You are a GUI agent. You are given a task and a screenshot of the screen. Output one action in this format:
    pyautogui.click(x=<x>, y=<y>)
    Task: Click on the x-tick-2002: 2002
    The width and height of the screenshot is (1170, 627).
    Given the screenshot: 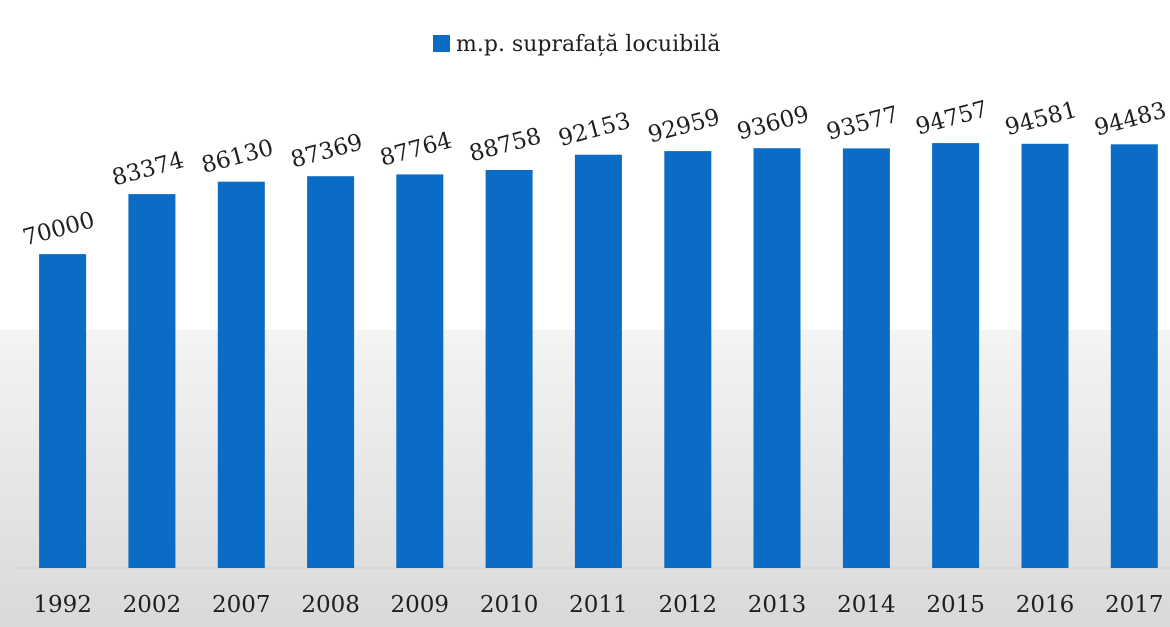 What is the action you would take?
    pyautogui.click(x=152, y=605)
    